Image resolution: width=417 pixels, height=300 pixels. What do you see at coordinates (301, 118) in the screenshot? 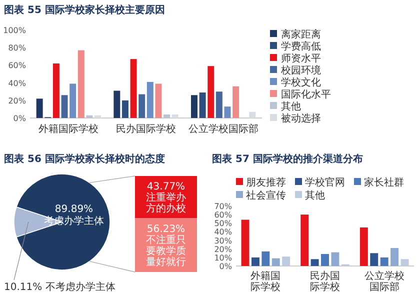
I see `legend-label: 被动选择` at bounding box center [301, 118].